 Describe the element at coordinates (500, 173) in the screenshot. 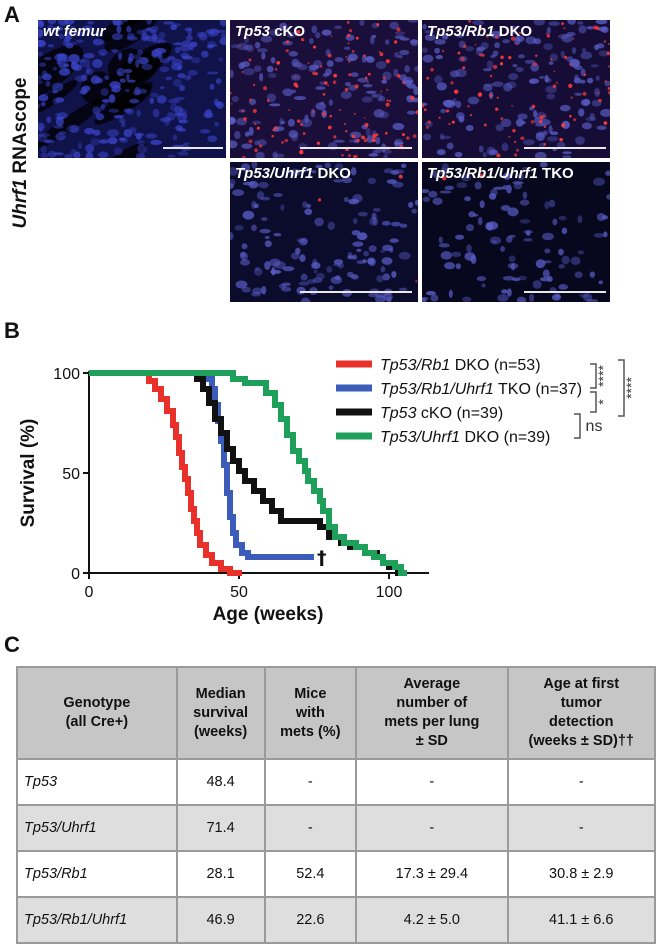

I see `micrograph-label: Tp53/Rb1/Uhrf1 TKO` at that location.